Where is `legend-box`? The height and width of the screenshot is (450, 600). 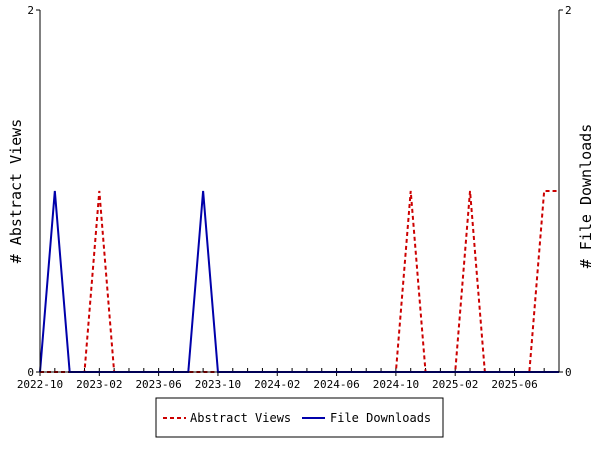
legend-box is located at coordinates (299, 417).